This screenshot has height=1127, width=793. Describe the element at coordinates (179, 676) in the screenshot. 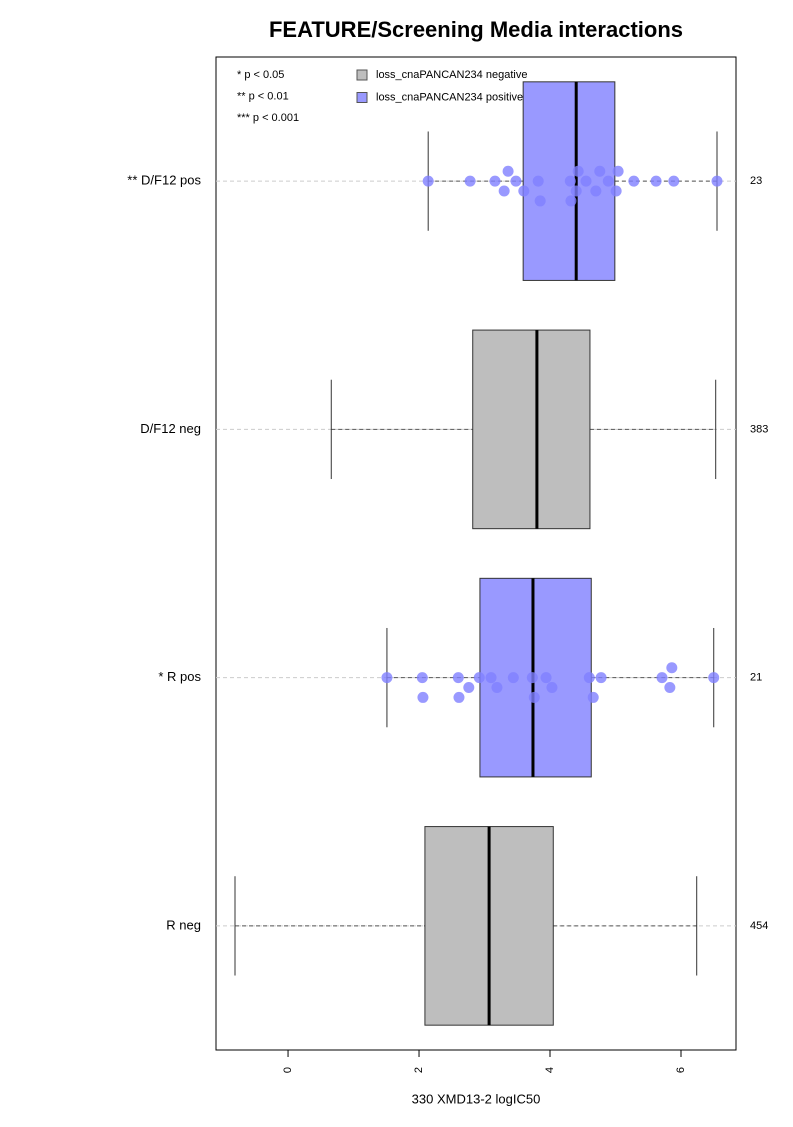

I see `category-label: * R pos` at that location.